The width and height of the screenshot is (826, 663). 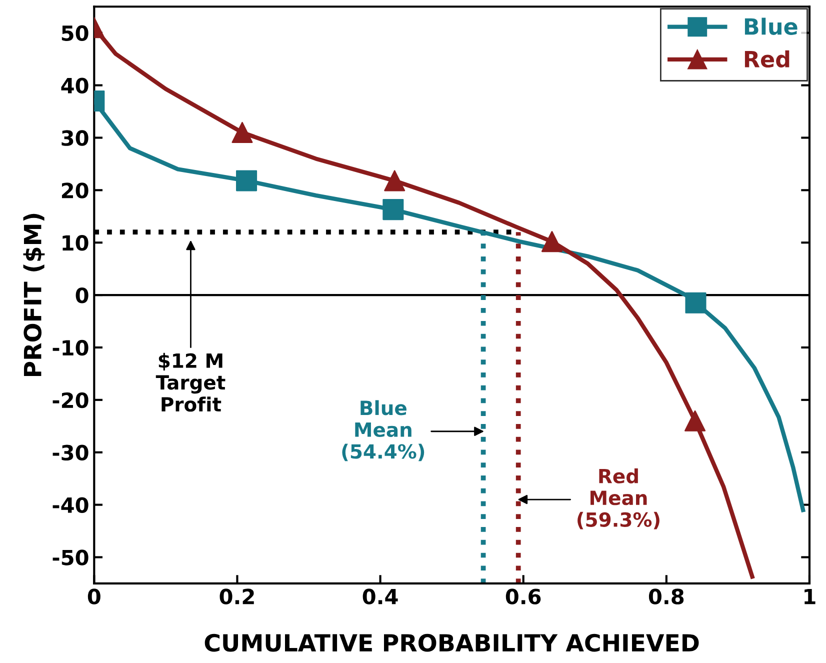 What do you see at coordinates (75, 190) in the screenshot?
I see `y-tick-label: 20` at bounding box center [75, 190].